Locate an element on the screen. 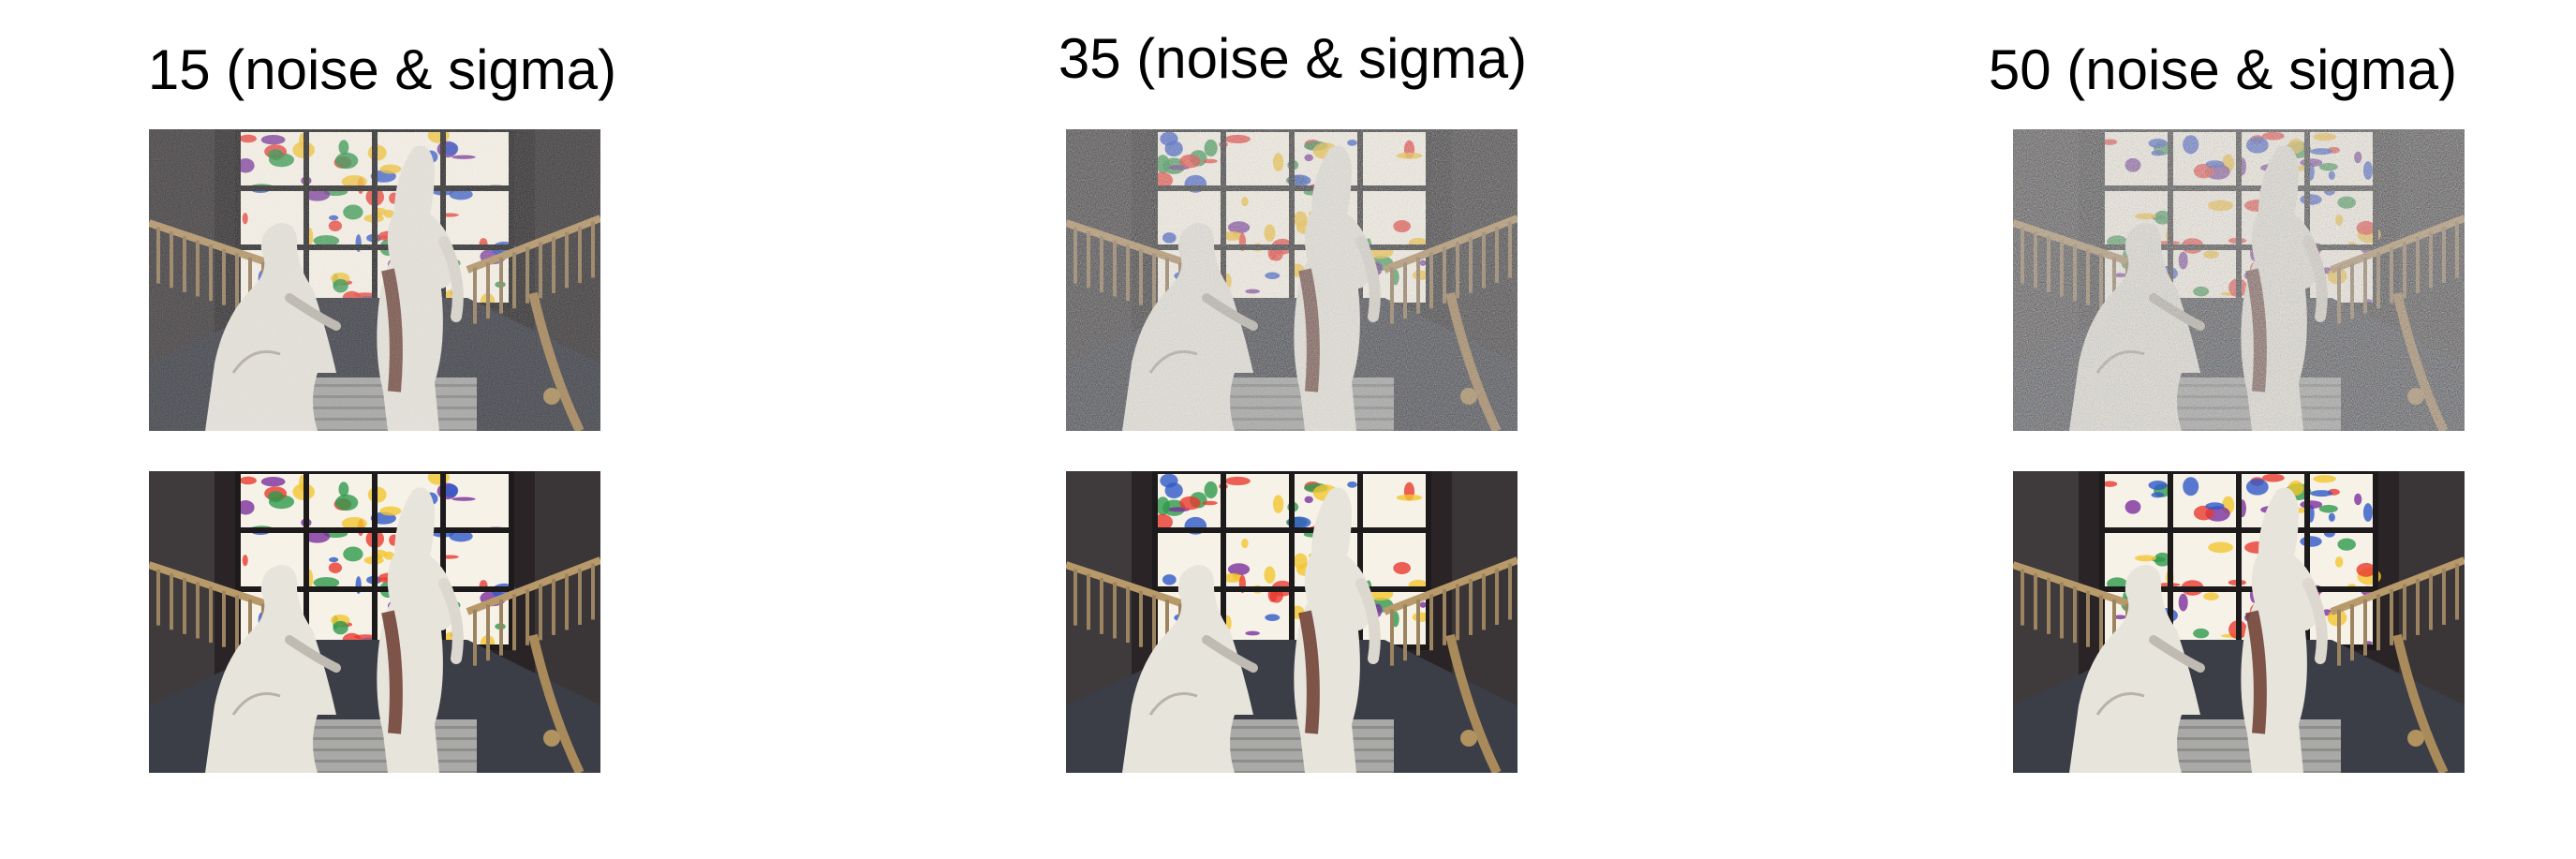  column-title-35: 35 (noise & sigma) is located at coordinates (1293, 58).